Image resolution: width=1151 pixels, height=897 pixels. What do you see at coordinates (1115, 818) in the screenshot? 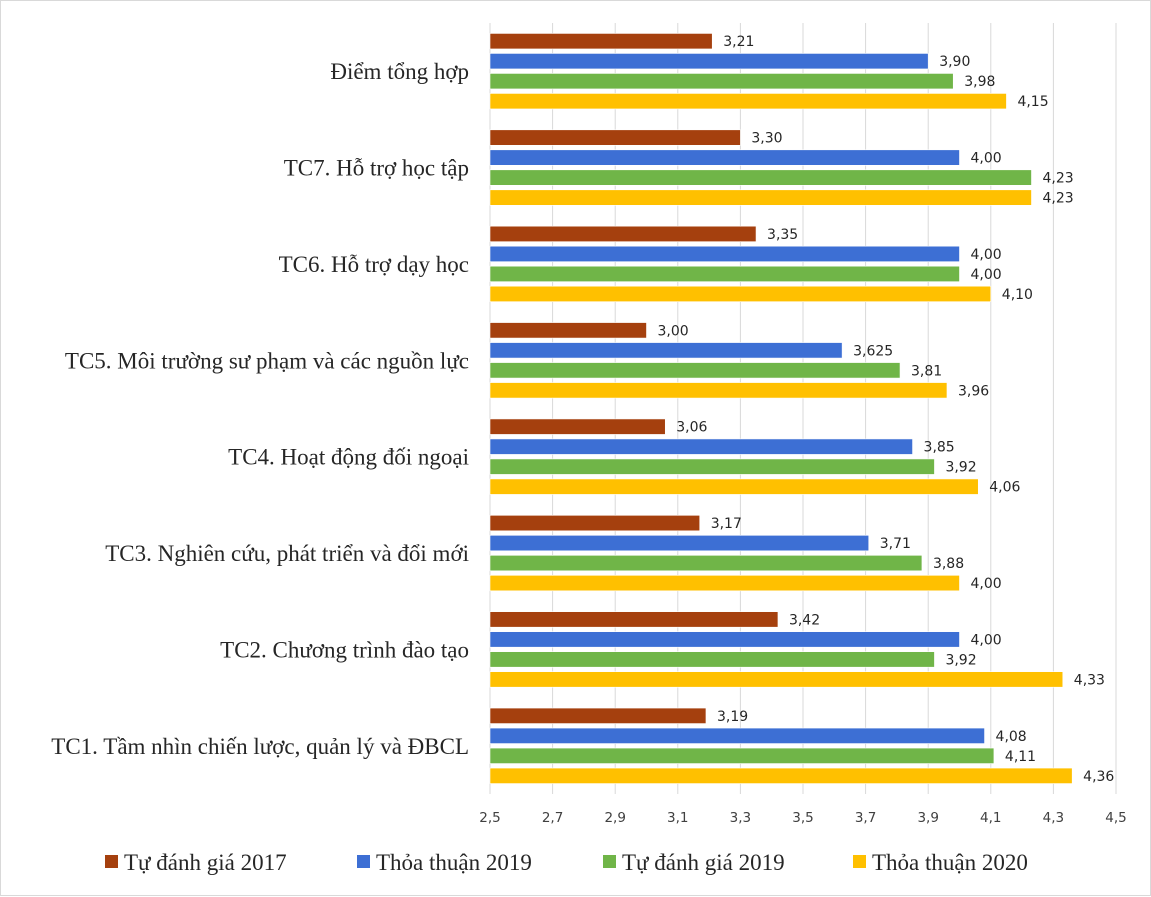
I see `x-tick-label: 4,5` at bounding box center [1115, 818].